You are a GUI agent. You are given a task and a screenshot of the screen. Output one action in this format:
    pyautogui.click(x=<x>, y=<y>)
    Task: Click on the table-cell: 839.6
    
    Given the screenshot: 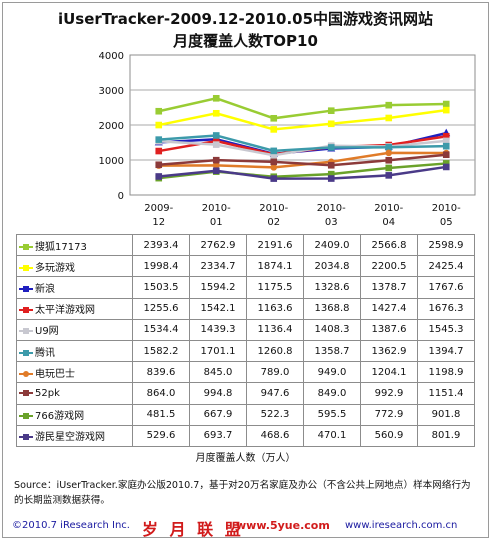 What is the action you would take?
    pyautogui.click(x=161, y=372)
    